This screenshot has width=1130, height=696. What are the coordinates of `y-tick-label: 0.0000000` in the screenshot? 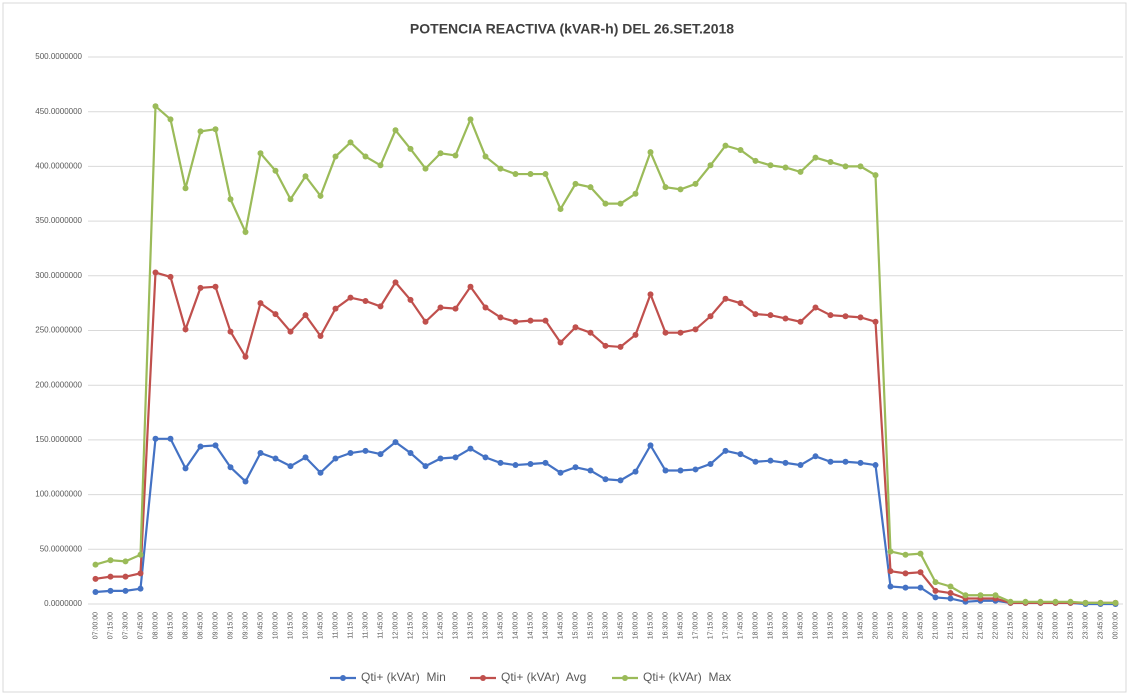 It's located at (63, 603).